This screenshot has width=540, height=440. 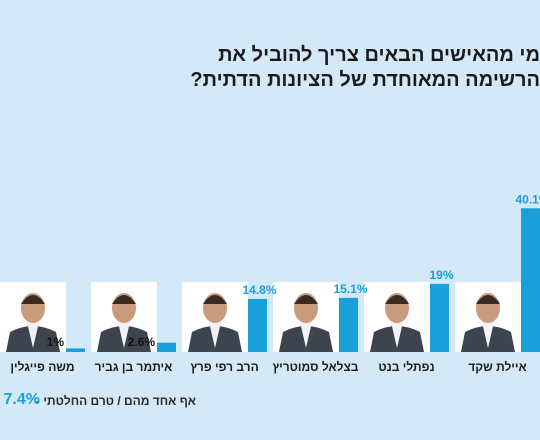 I want to click on bar-value-label: 2.6%, so click(x=142, y=342).